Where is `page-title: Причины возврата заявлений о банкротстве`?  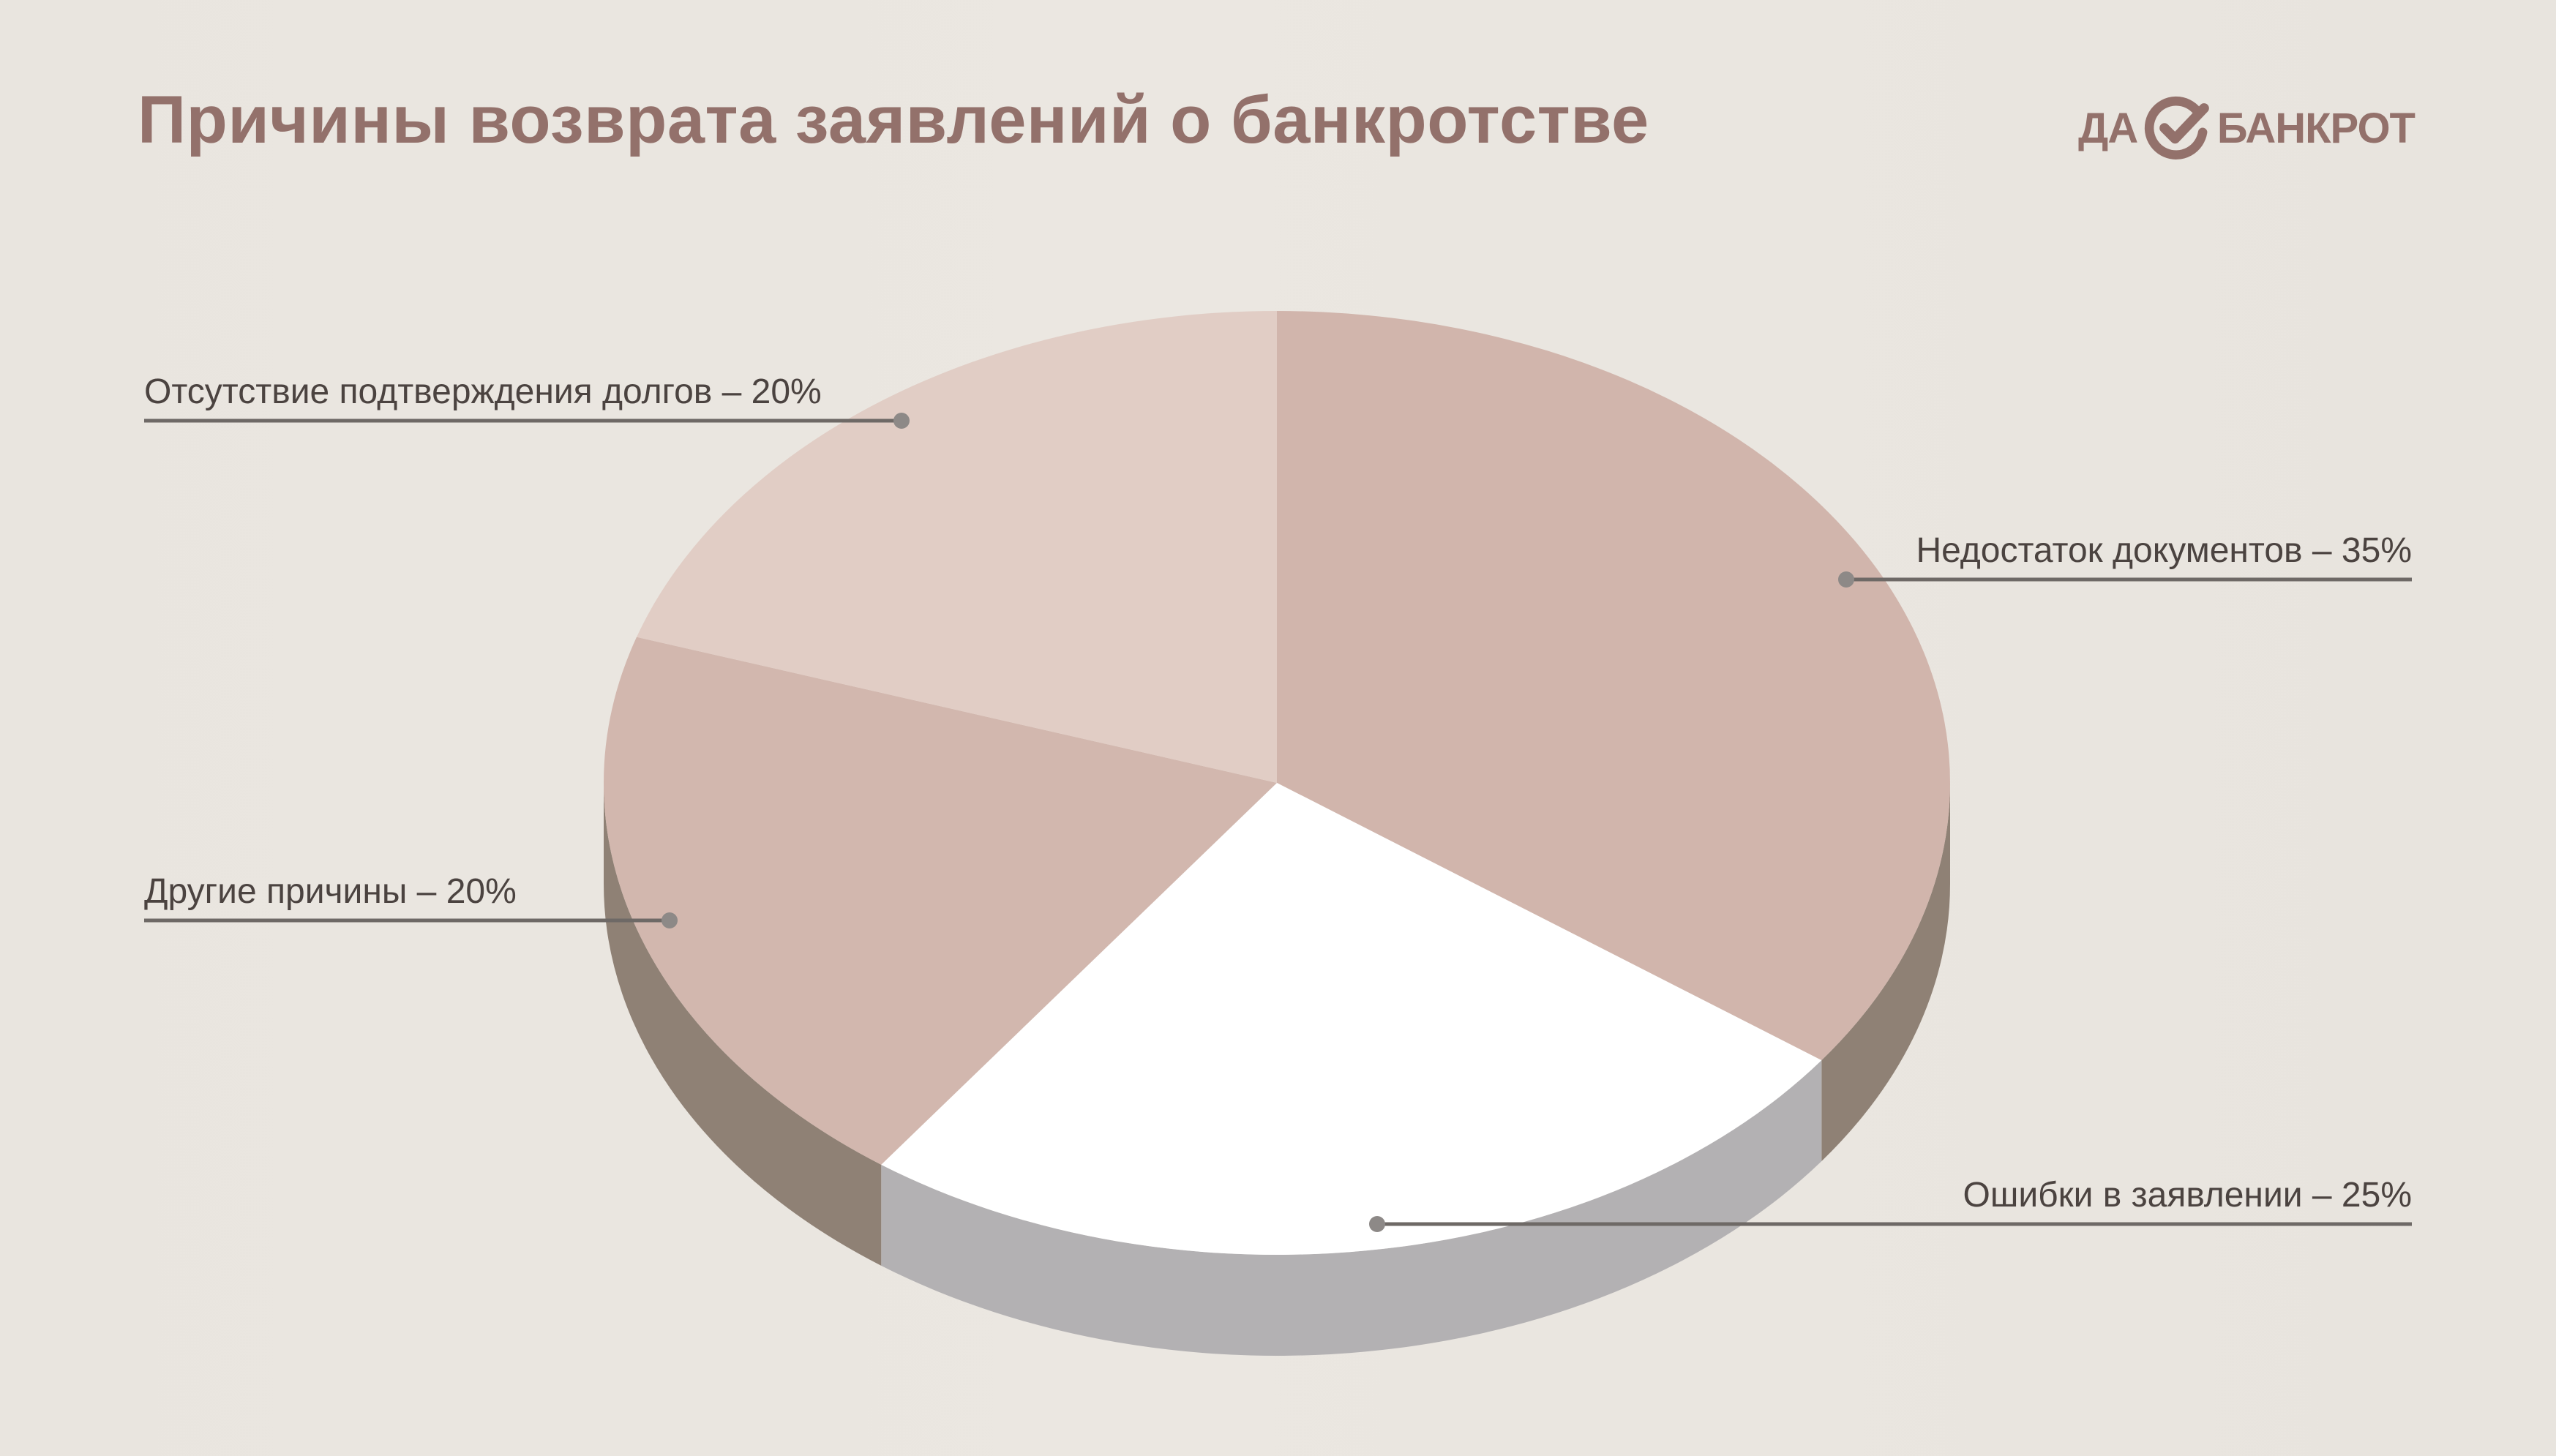 page-title: Причины возврата заявлений о банкротстве is located at coordinates (893, 120).